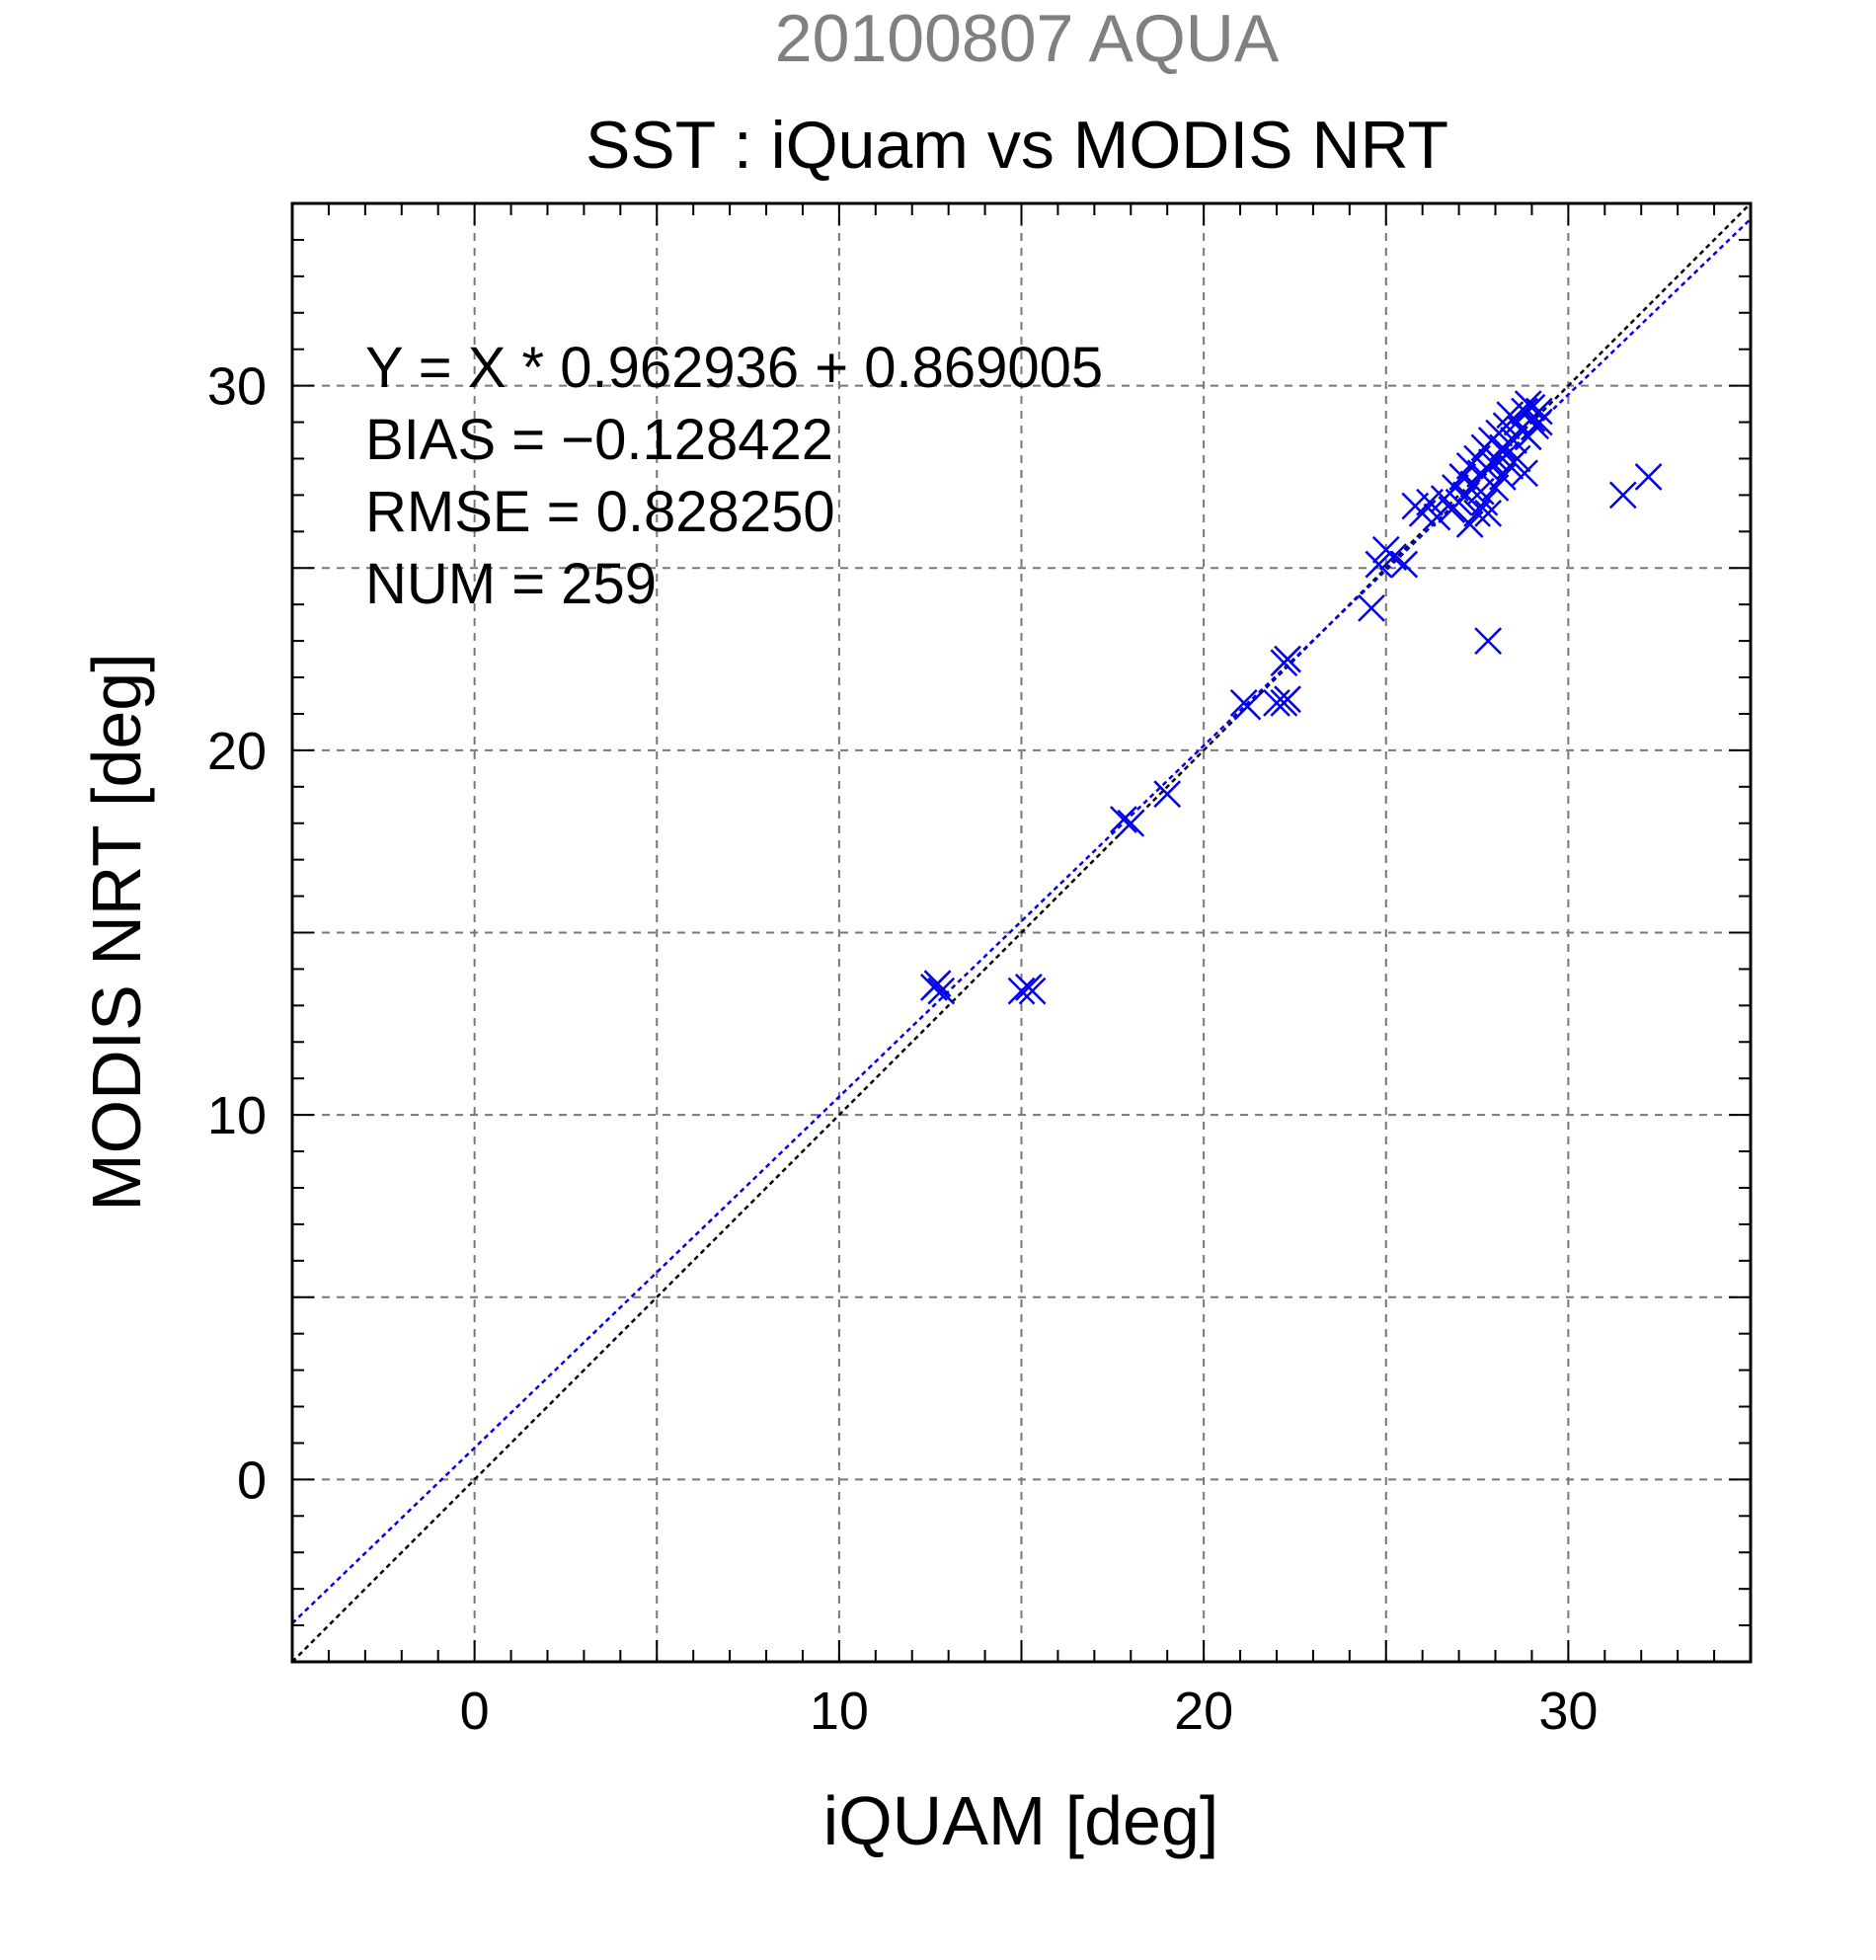  I want to click on x-tick-label: 0, so click(475, 1711).